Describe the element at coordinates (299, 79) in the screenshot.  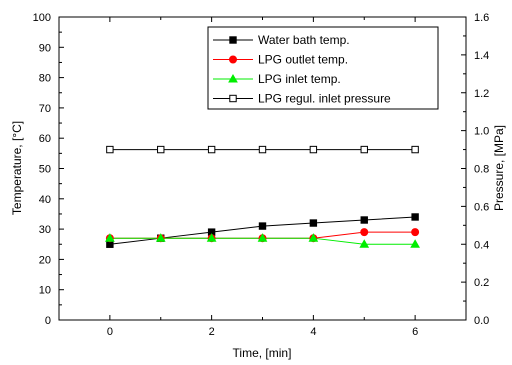
I see `legend-label-2: LPG inlet temp.` at that location.